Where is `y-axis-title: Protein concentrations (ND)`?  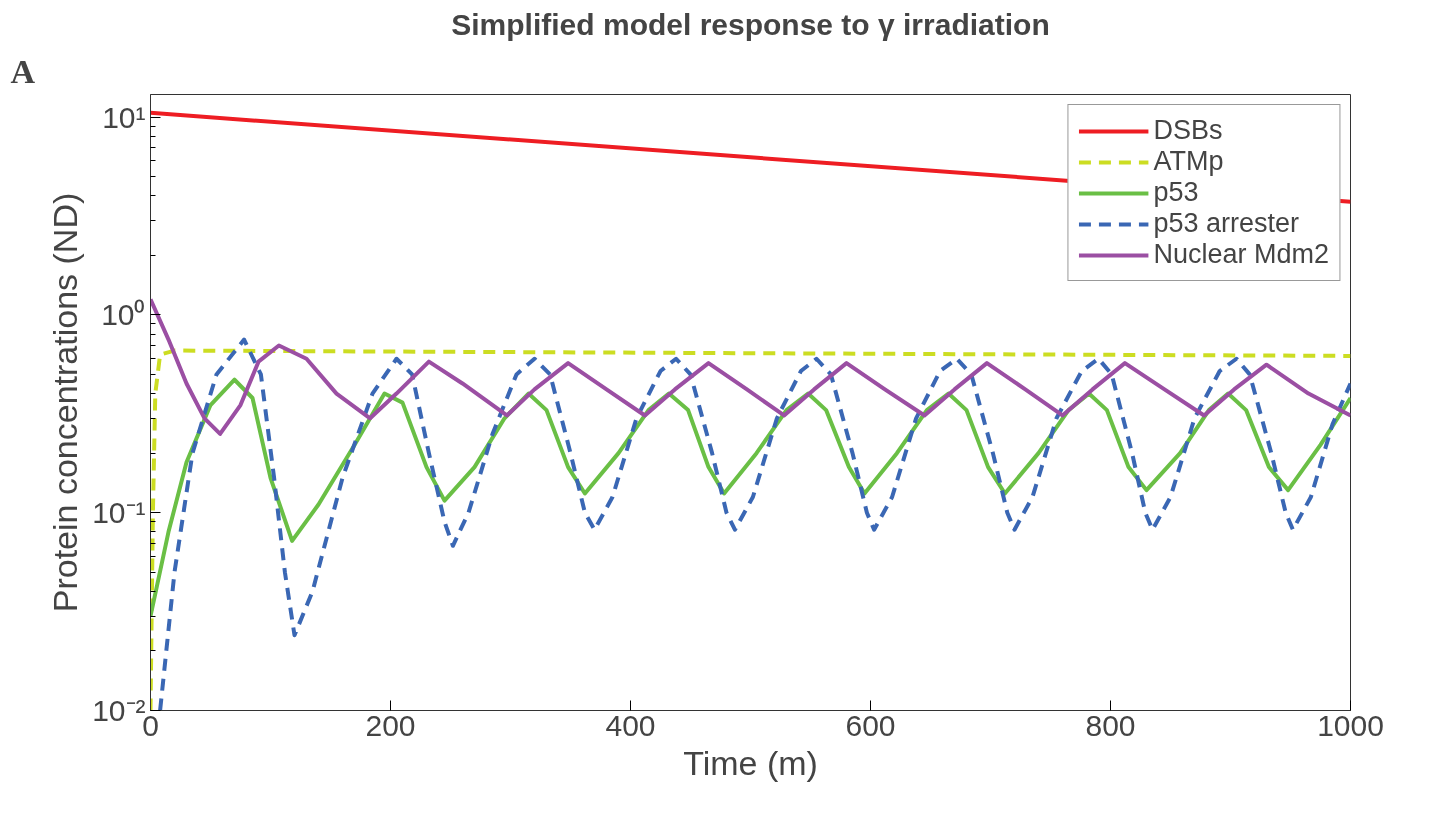
y-axis-title: Protein concentrations (ND) is located at coordinates (65, 402).